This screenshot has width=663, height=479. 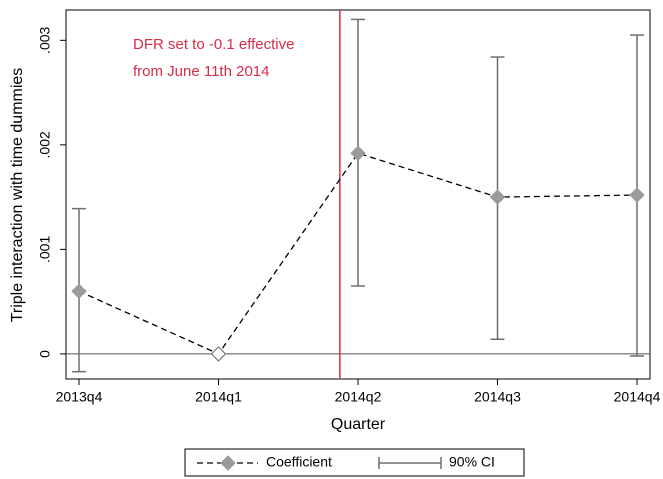 What do you see at coordinates (472, 462) in the screenshot?
I see `legend-label: 90% CI` at bounding box center [472, 462].